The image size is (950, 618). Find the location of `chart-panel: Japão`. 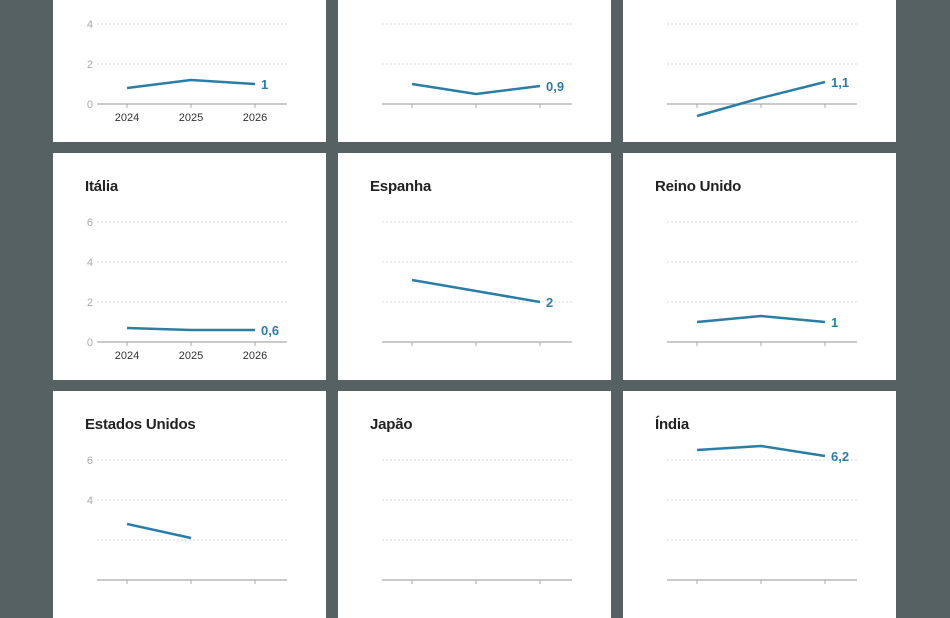

chart-panel: Japão is located at coordinates (474, 504).